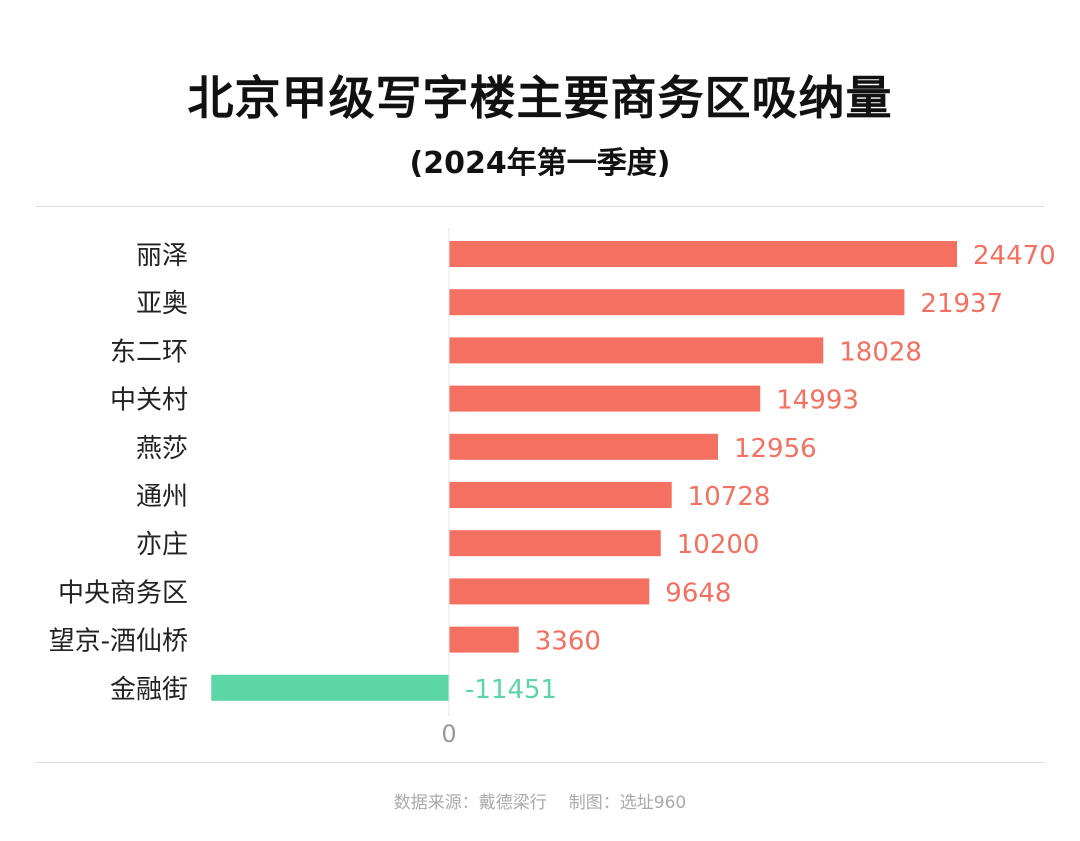 This screenshot has height=841, width=1080. I want to click on value-label: 10728, so click(729, 497).